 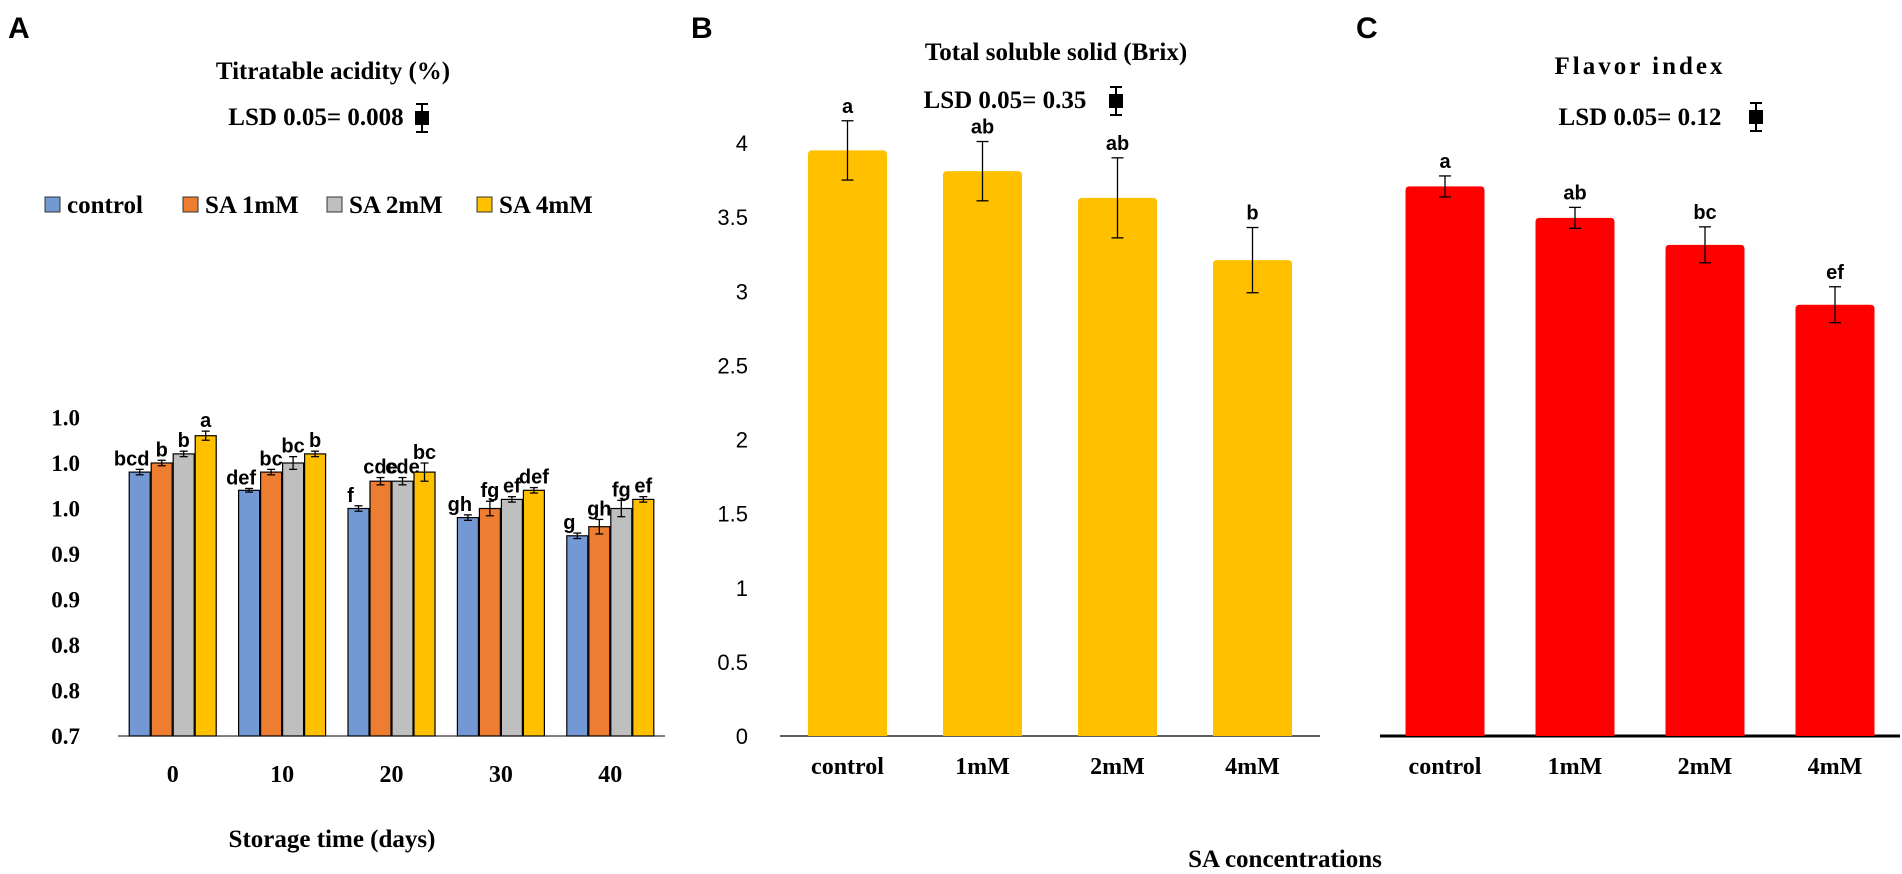 What do you see at coordinates (742, 440) in the screenshot?
I see `chart-b-y-tick-label: 2` at bounding box center [742, 440].